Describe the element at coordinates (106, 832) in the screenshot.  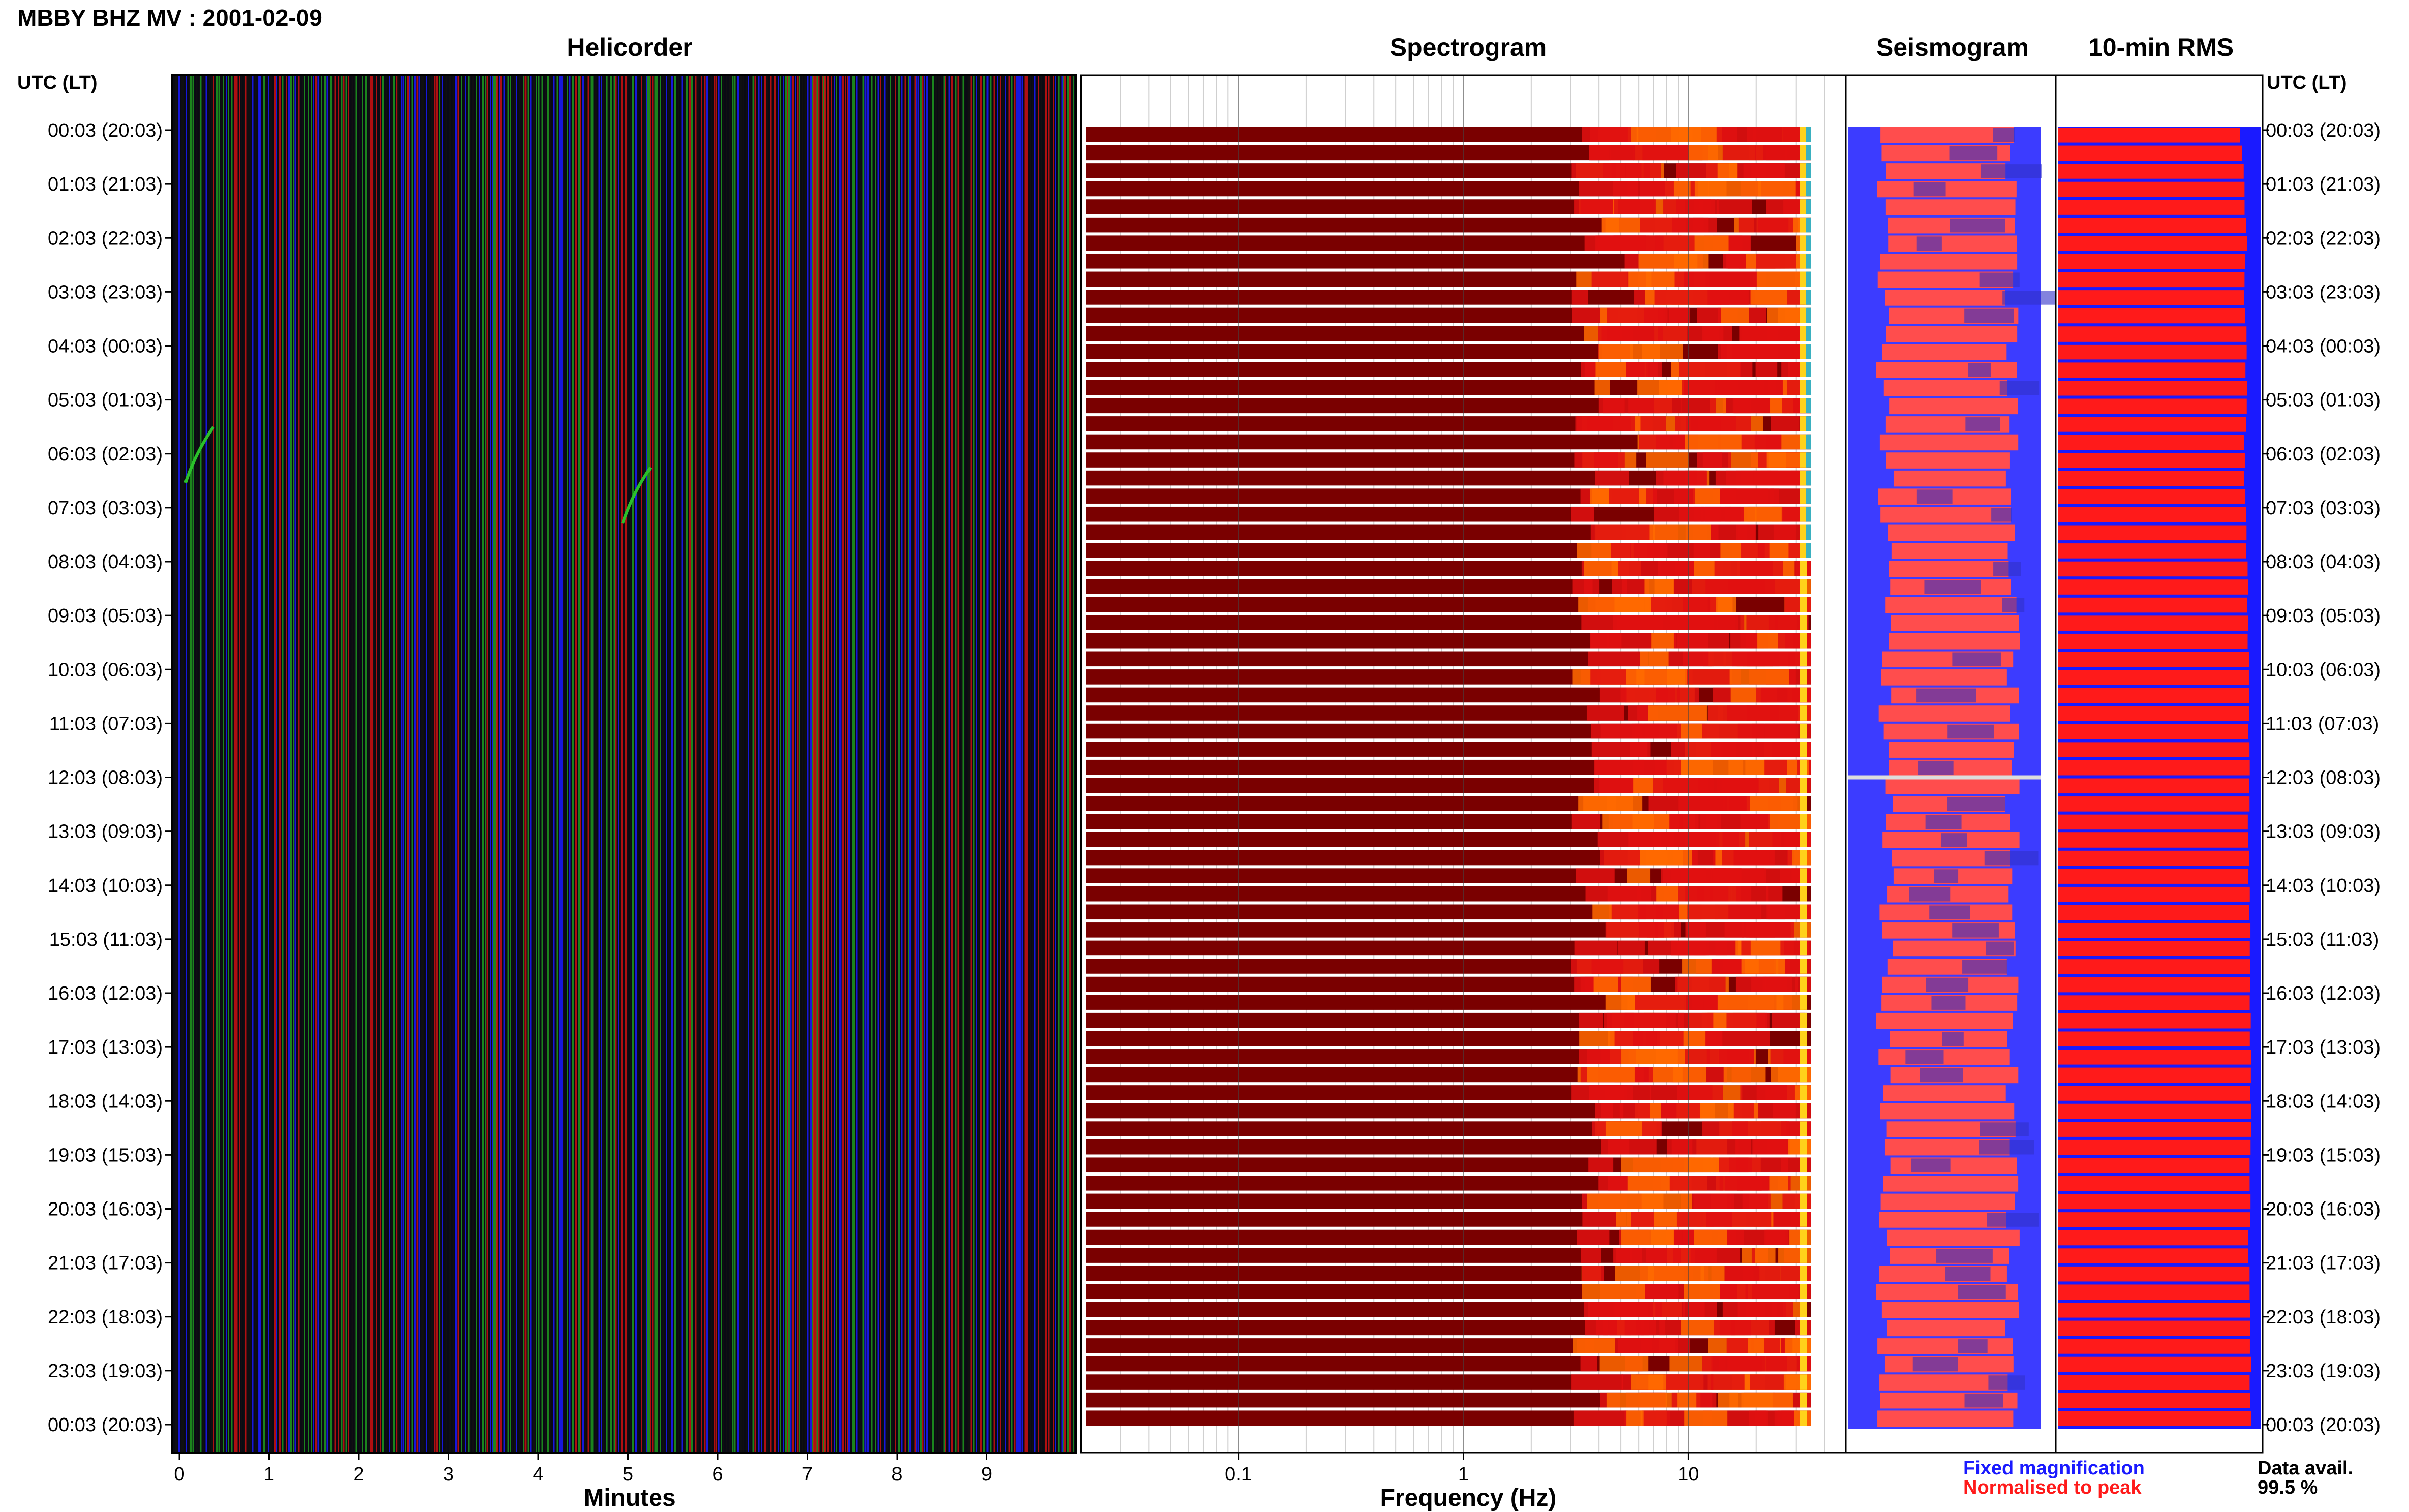
I see `time-label-left: 13:03 (09:03)` at that location.